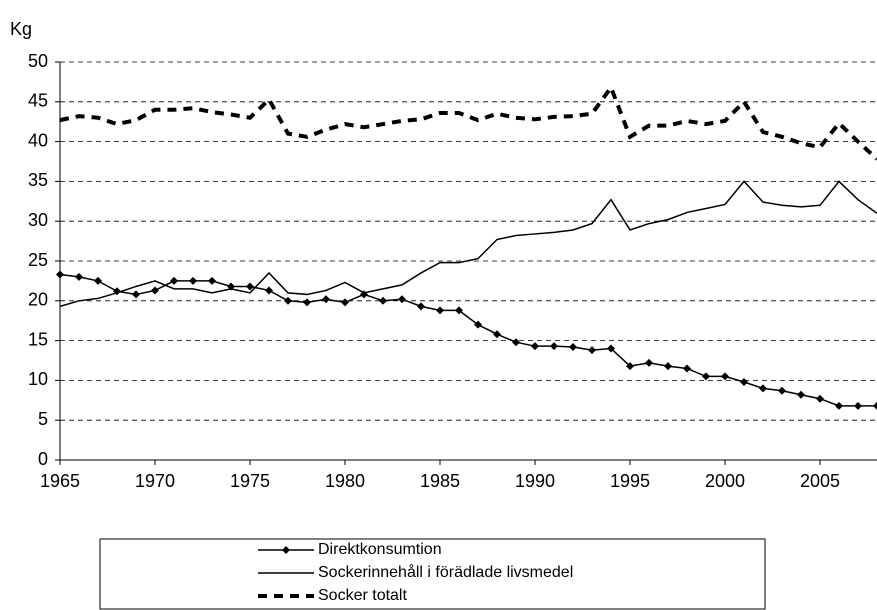 The width and height of the screenshot is (877, 610). What do you see at coordinates (725, 481) in the screenshot?
I see `x-tick-label: 2000` at bounding box center [725, 481].